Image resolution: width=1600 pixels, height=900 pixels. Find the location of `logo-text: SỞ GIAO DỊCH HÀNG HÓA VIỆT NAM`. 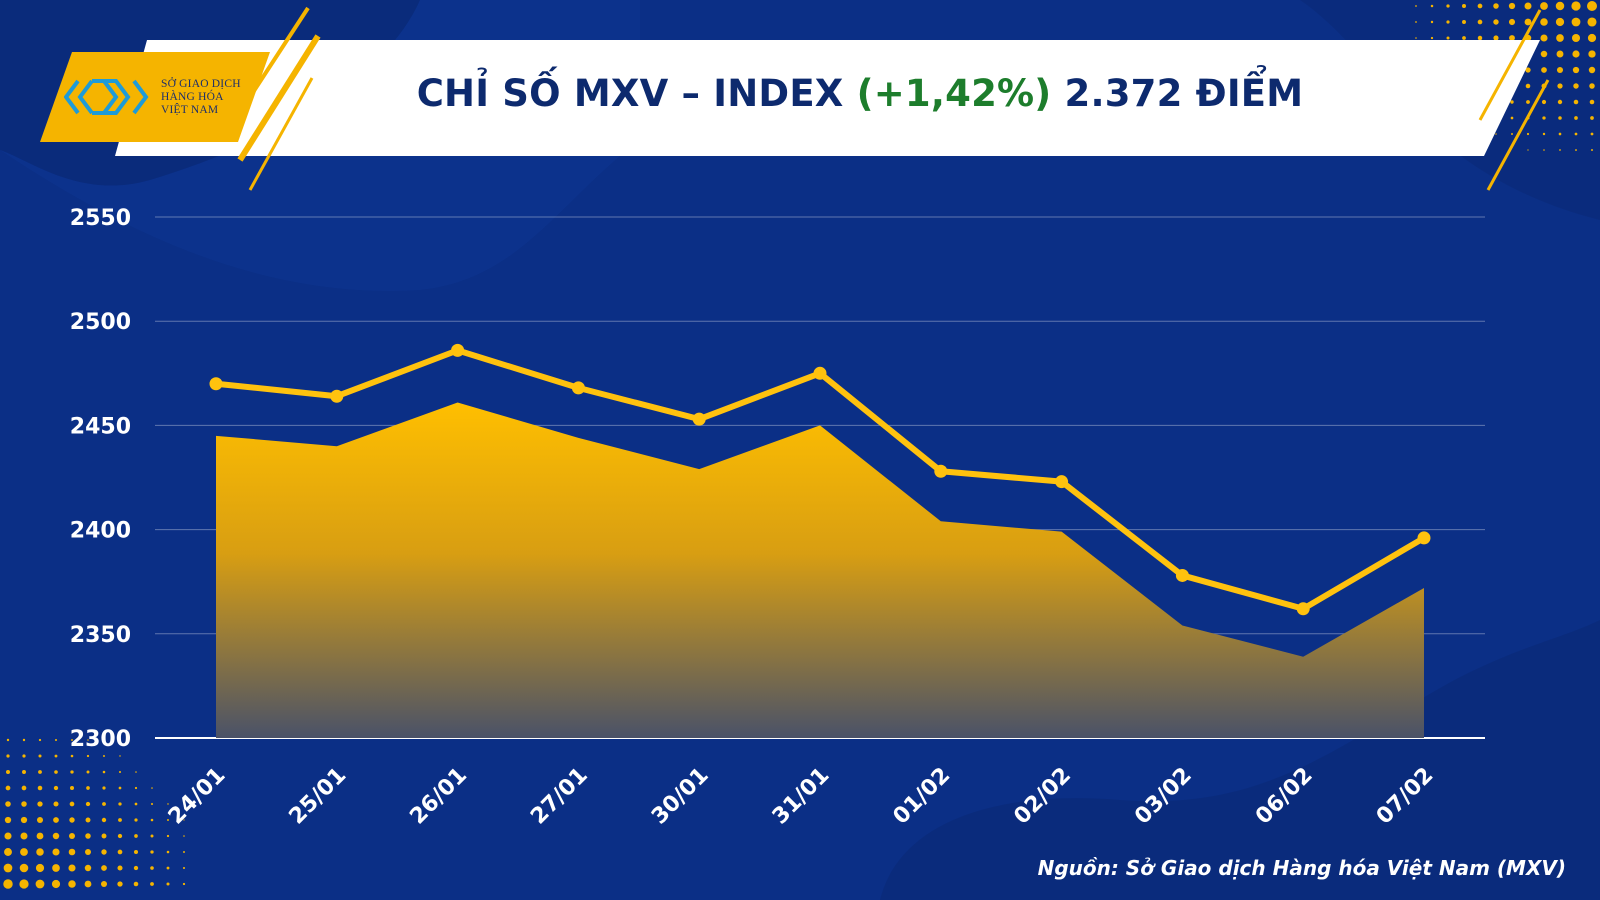

logo-text: SỞ GIAO DỊCH HÀNG HÓA VIỆT NAM is located at coordinates (211, 97).